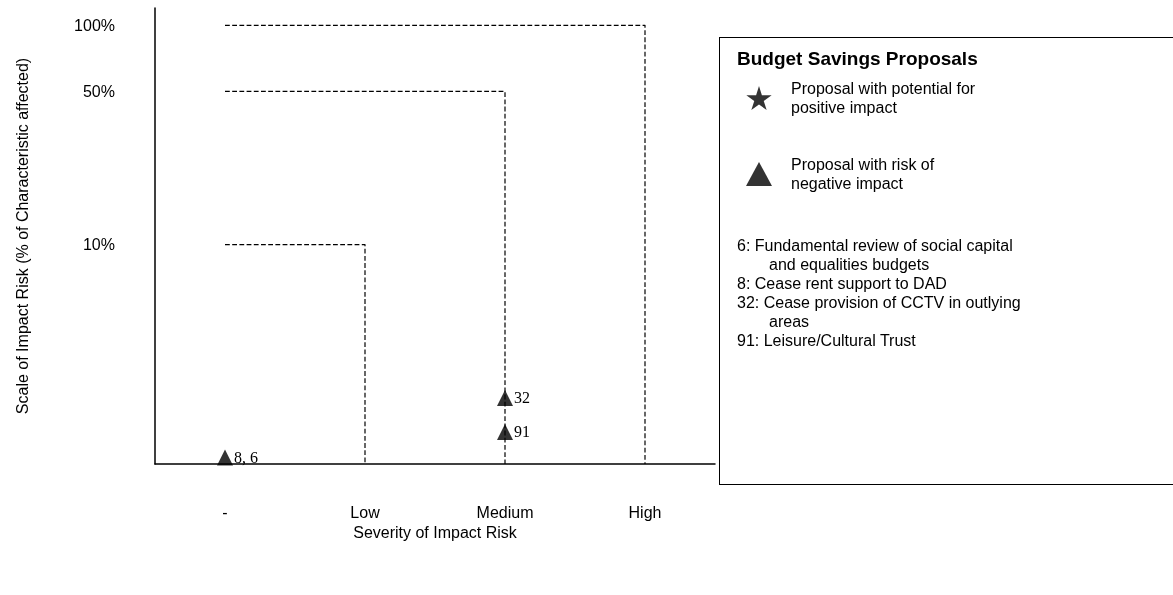  What do you see at coordinates (865, 174) in the screenshot?
I see `legend-label: Proposal with risk of negative impact` at bounding box center [865, 174].